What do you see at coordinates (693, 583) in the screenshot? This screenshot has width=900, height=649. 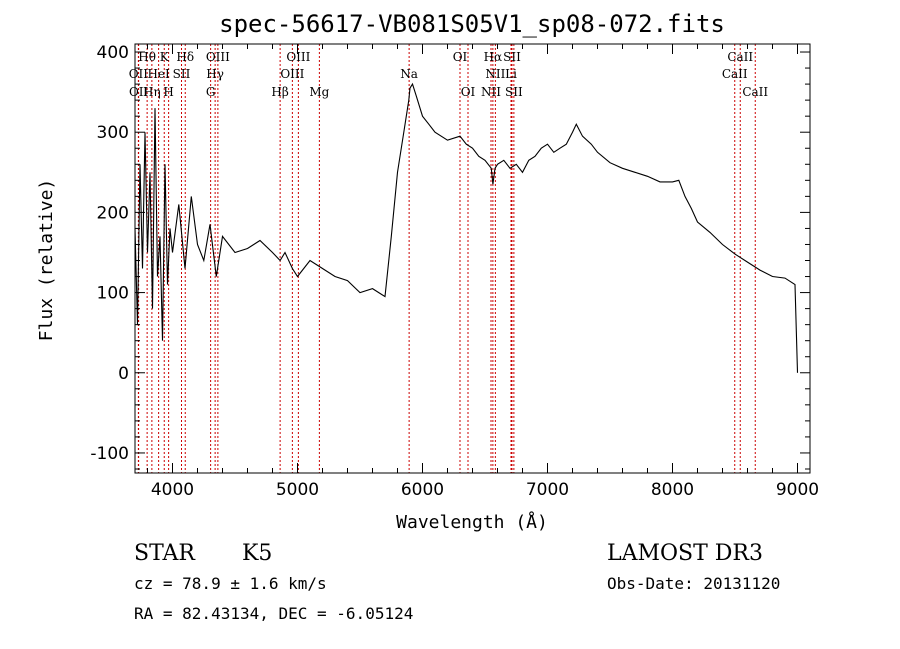 I see `observation-date: Obs-Date: 20131120` at bounding box center [693, 583].